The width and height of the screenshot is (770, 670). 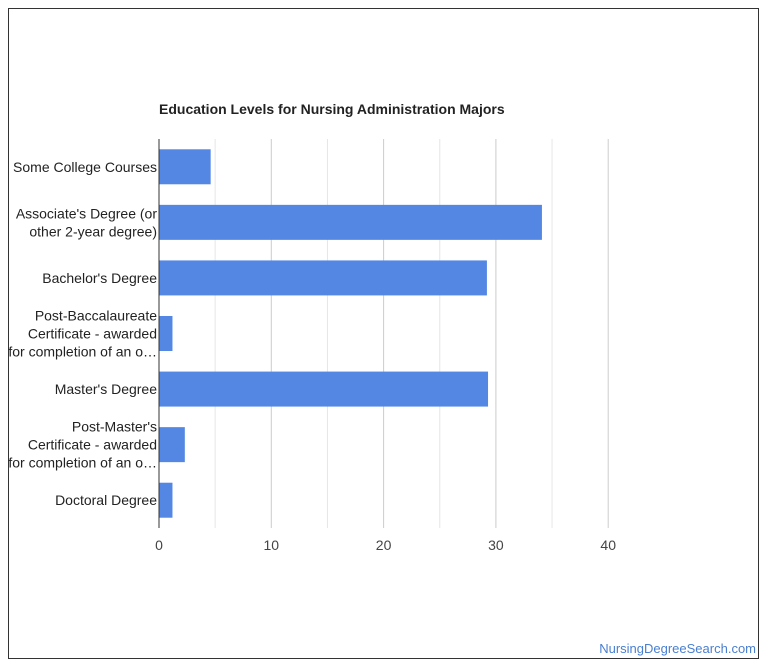 What do you see at coordinates (106, 500) in the screenshot?
I see `category-label: Doctoral Degree` at bounding box center [106, 500].